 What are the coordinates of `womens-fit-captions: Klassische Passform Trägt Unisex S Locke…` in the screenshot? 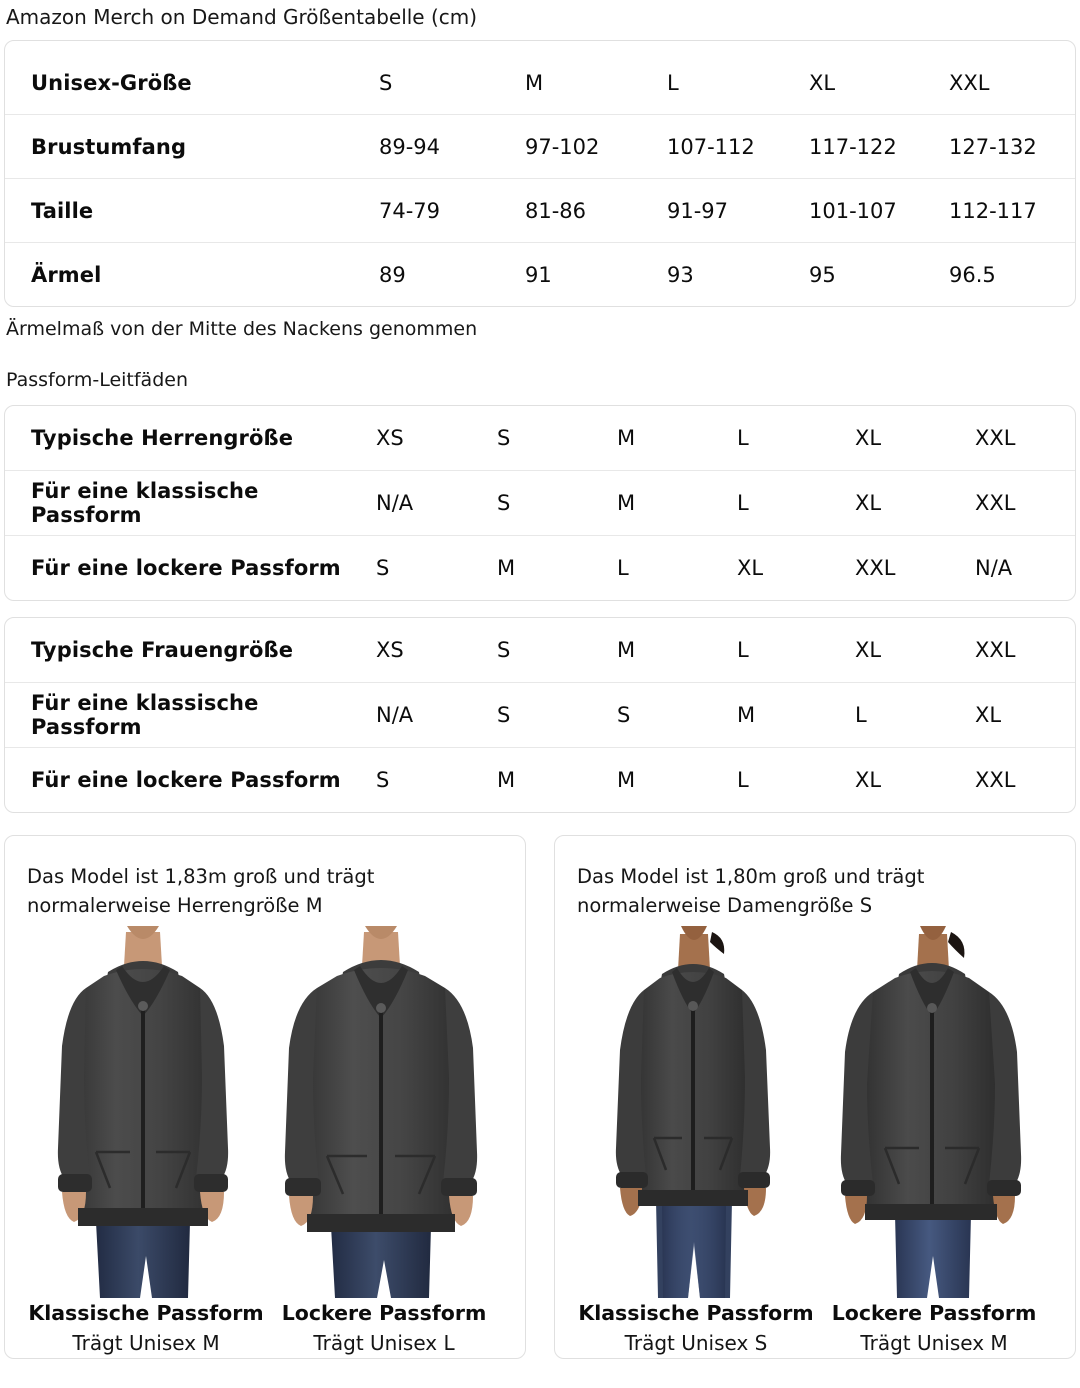 It's located at (815, 1328).